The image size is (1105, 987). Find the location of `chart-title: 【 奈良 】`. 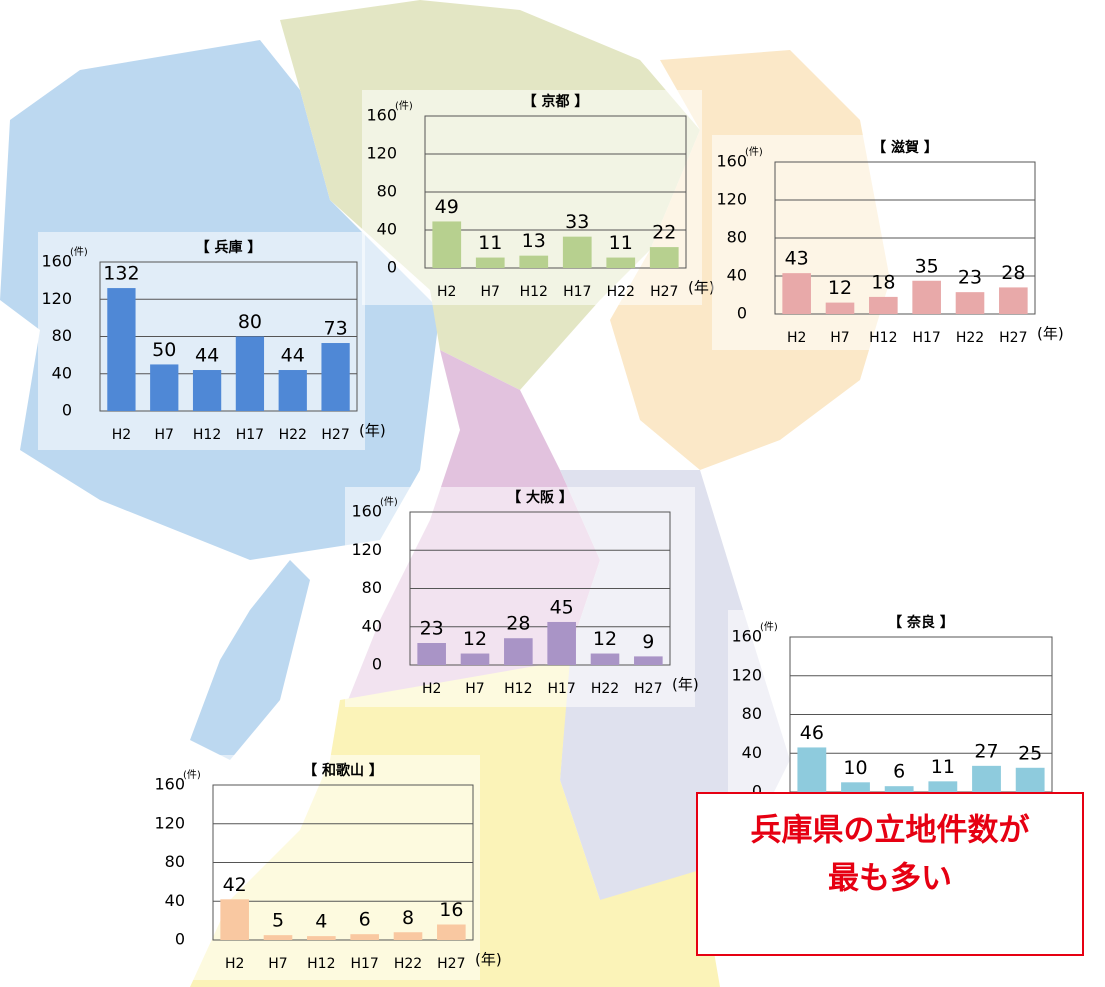

chart-title: 【 奈良 】 is located at coordinates (921, 622).